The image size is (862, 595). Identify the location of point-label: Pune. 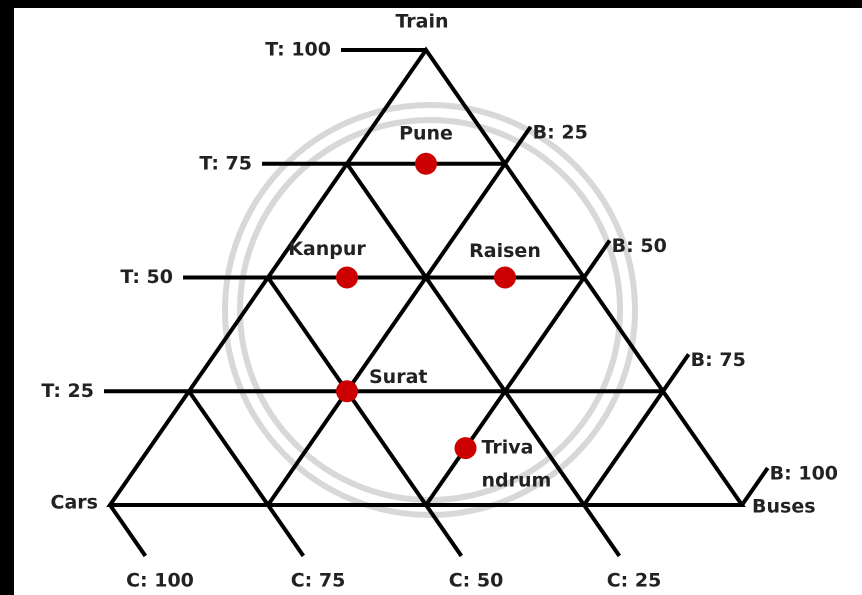
(426, 133).